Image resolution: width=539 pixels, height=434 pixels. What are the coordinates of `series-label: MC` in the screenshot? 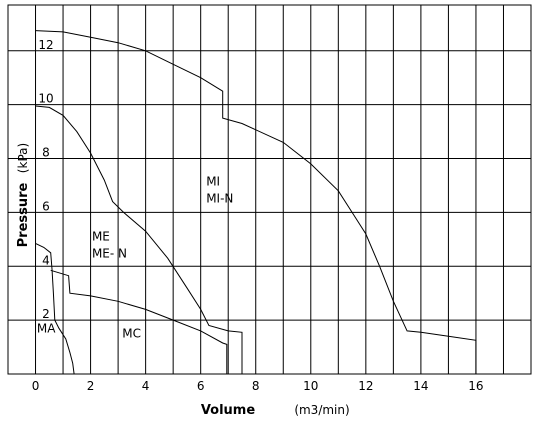 It's located at (131, 334).